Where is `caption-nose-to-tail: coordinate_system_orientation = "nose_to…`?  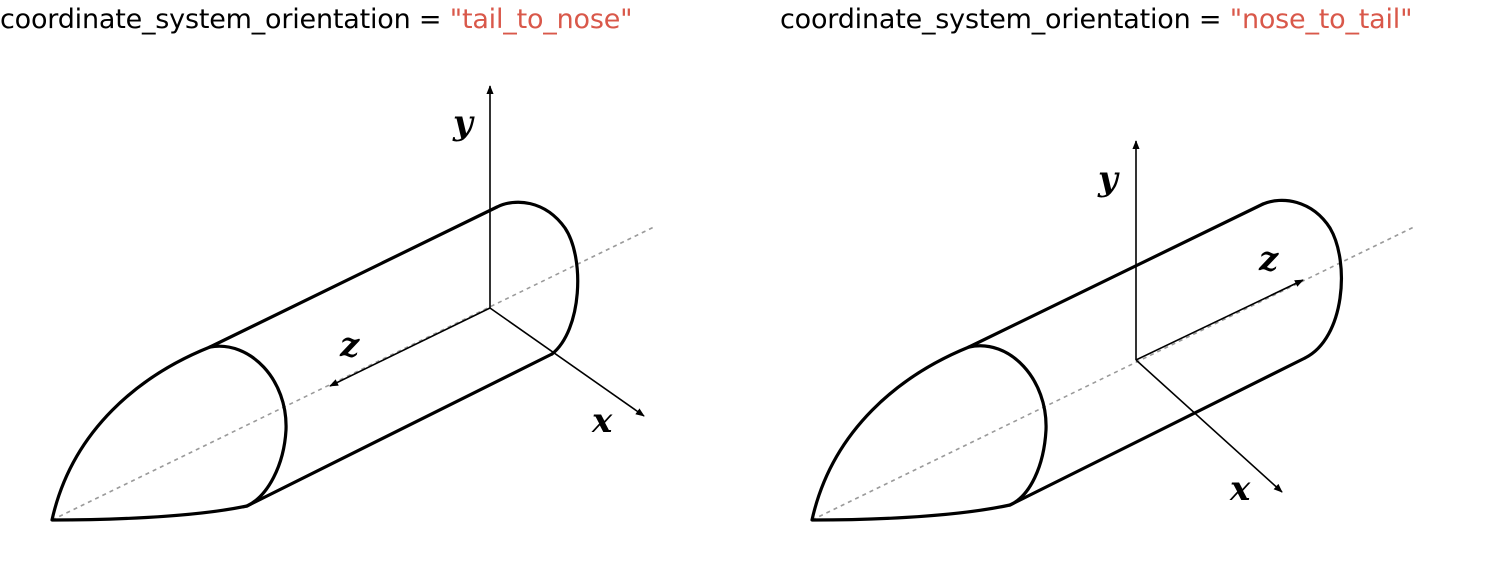 caption-nose-to-tail: coordinate_system_orientation = "nose_to… is located at coordinates (1096, 20).